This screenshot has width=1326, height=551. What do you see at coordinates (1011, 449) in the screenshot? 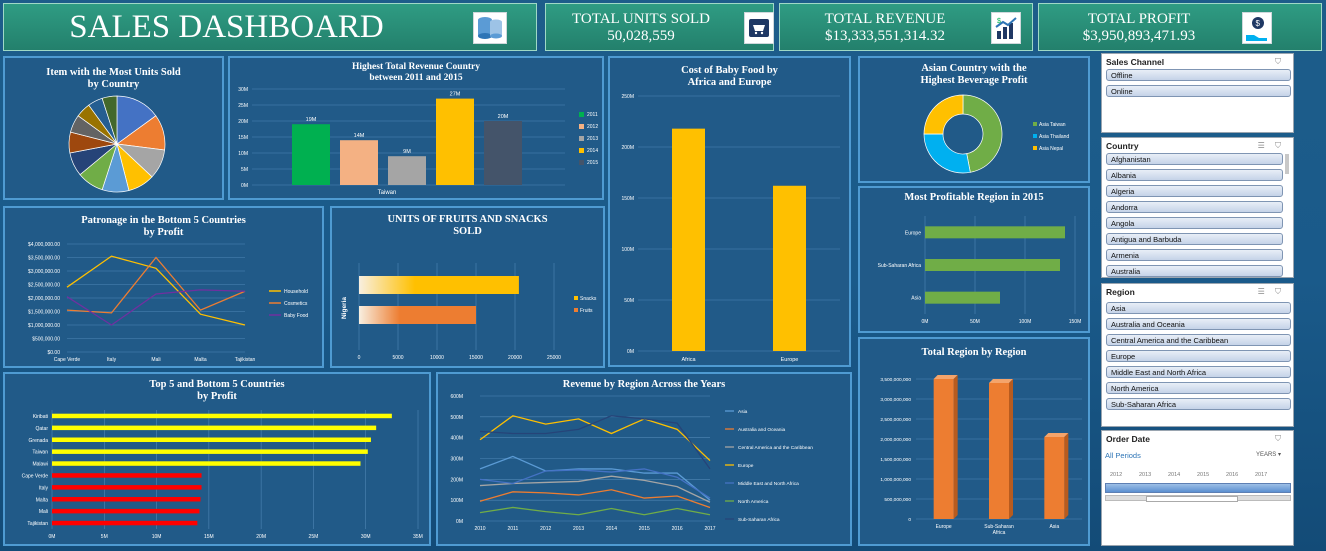
I see `bar-side` at bounding box center [1011, 449].